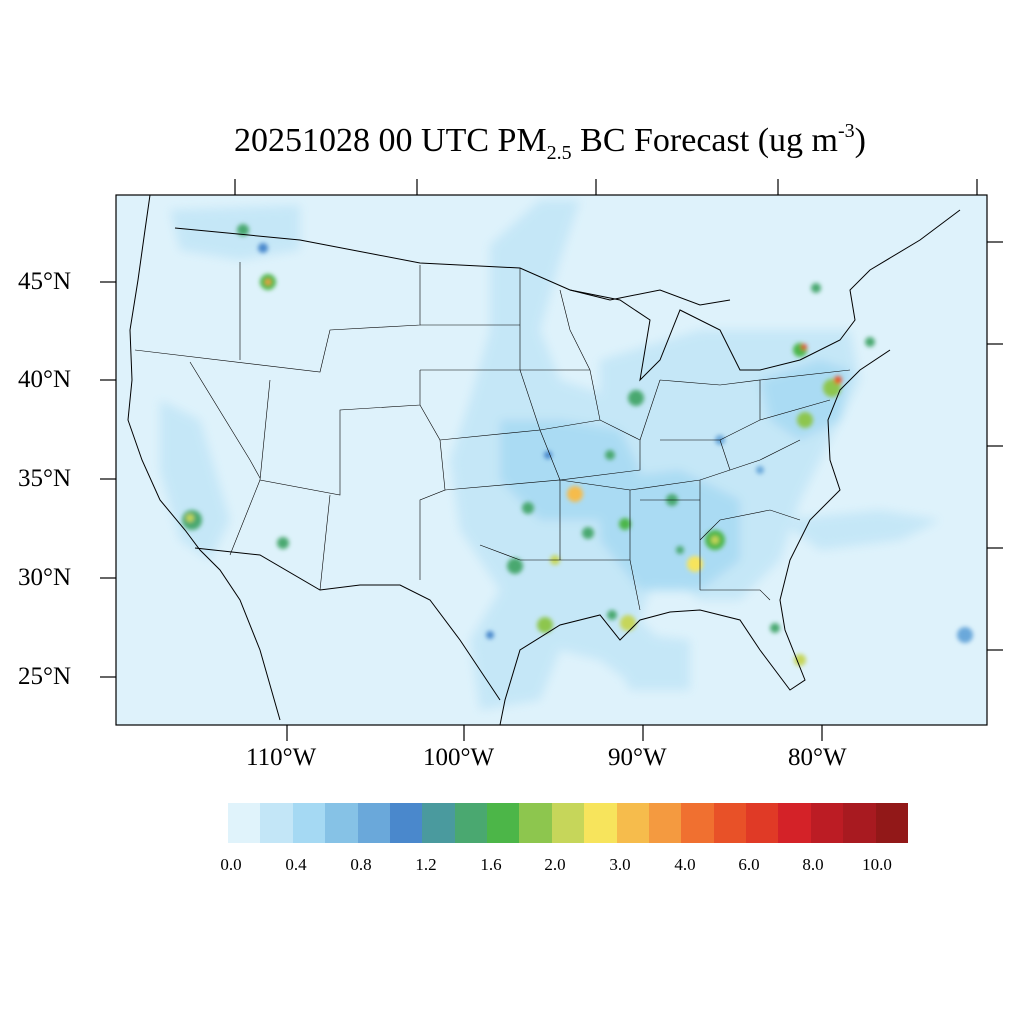 The image size is (1024, 1024). Describe the element at coordinates (45, 577) in the screenshot. I see `lat-label-30n: 30°N` at that location.